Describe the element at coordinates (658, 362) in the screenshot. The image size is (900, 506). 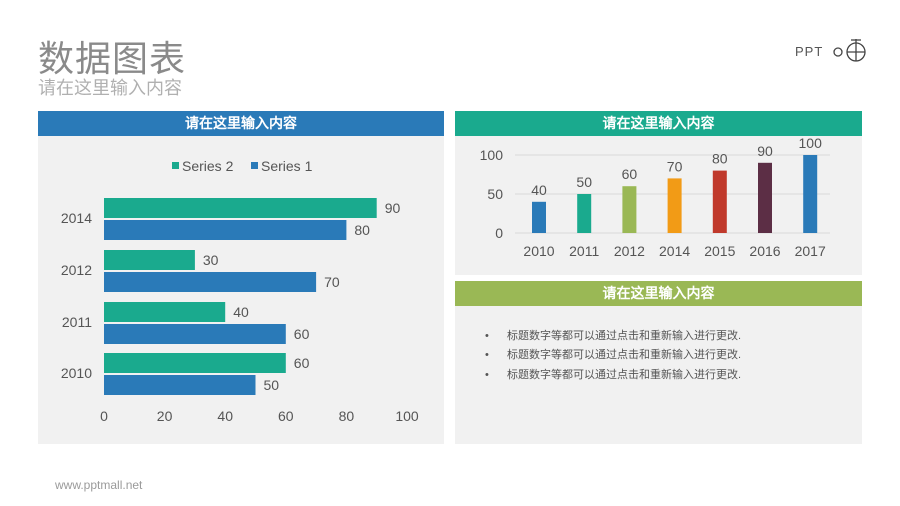
I see `right-bottom-panel` at that location.